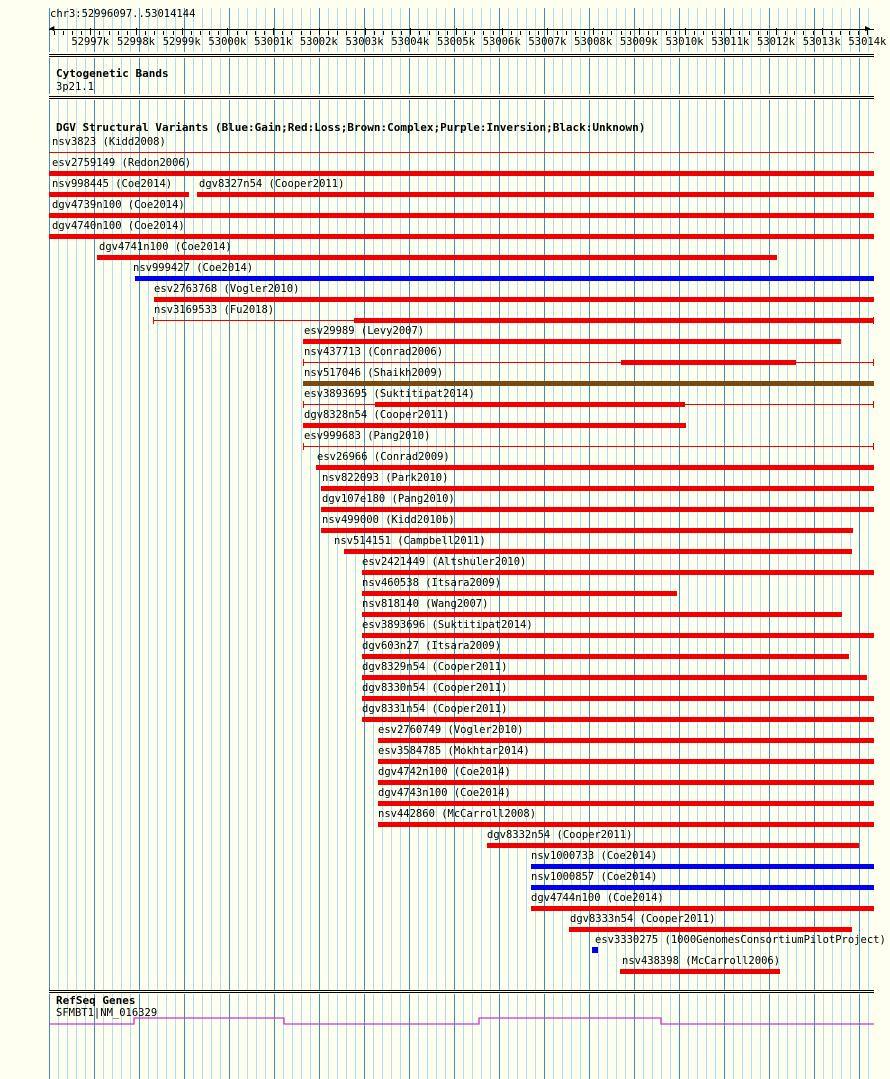 This screenshot has width=890, height=1079. What do you see at coordinates (594, 877) in the screenshot?
I see `variant-label: nsv1000857 (Coe2014)` at bounding box center [594, 877].